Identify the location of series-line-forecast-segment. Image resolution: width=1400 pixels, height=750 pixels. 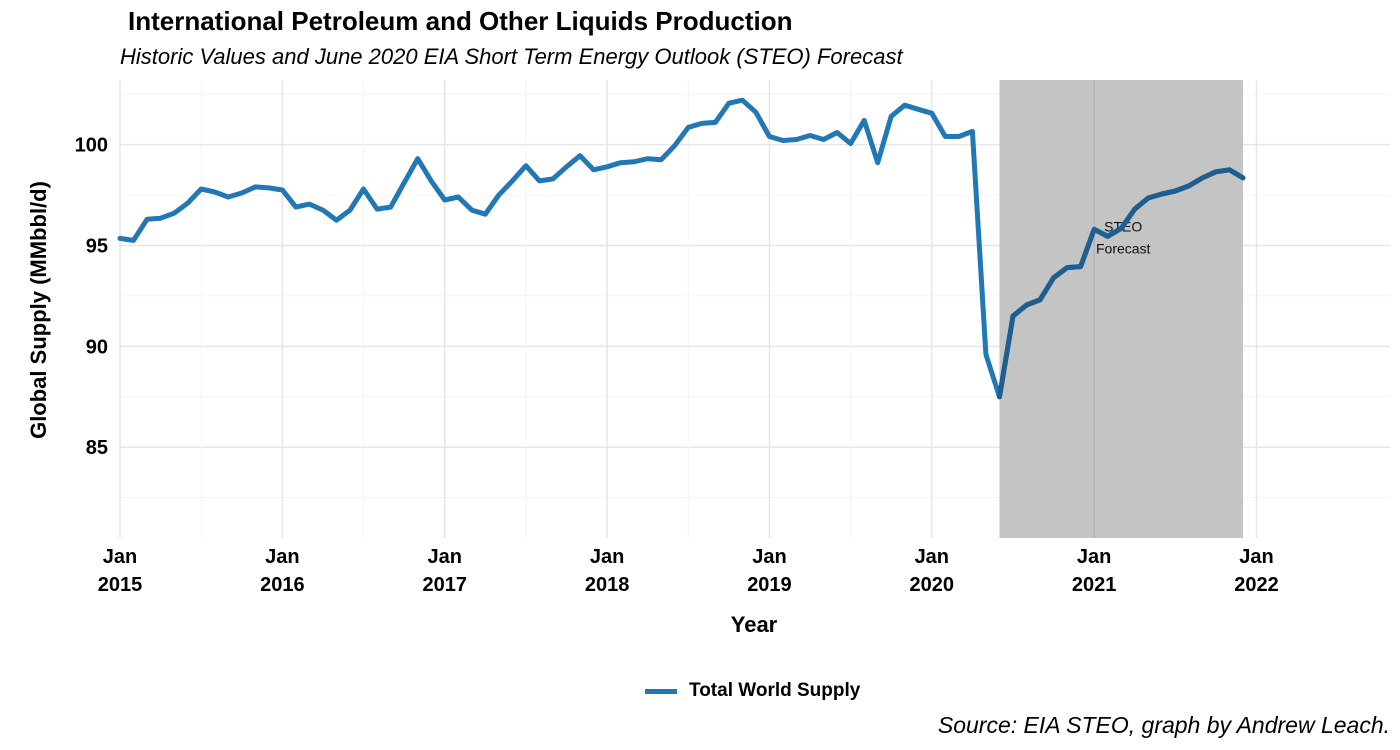
(1121, 283).